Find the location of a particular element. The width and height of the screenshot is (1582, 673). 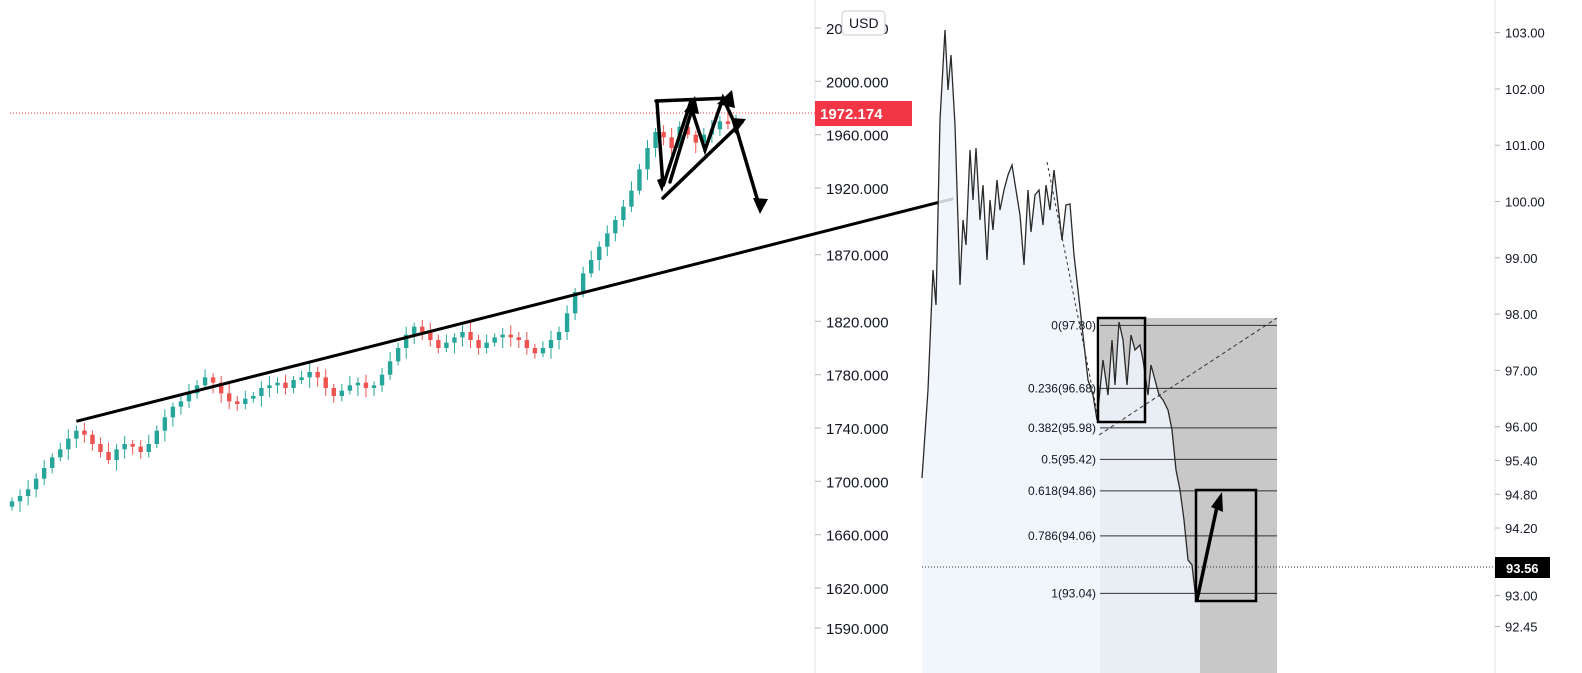

last-price-badge: 1972.174 is located at coordinates (863, 113).